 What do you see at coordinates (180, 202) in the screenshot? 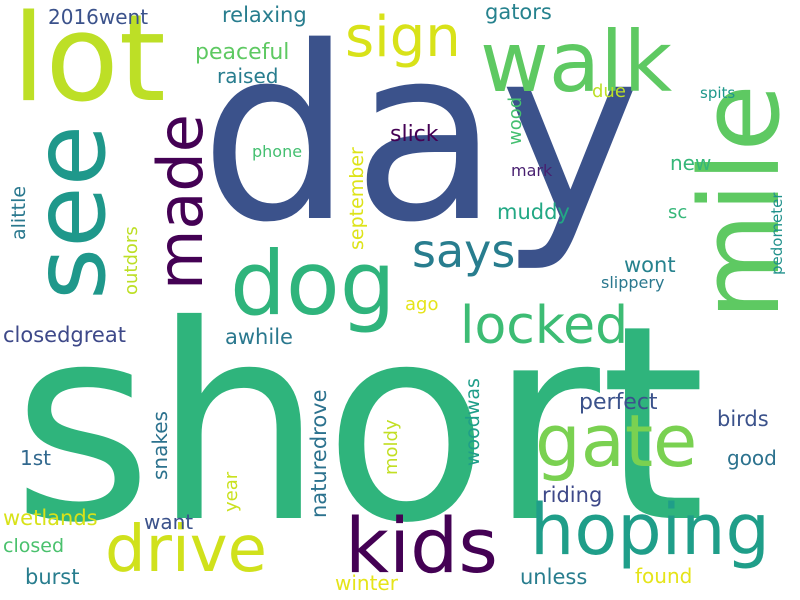
I see `word: made` at bounding box center [180, 202].